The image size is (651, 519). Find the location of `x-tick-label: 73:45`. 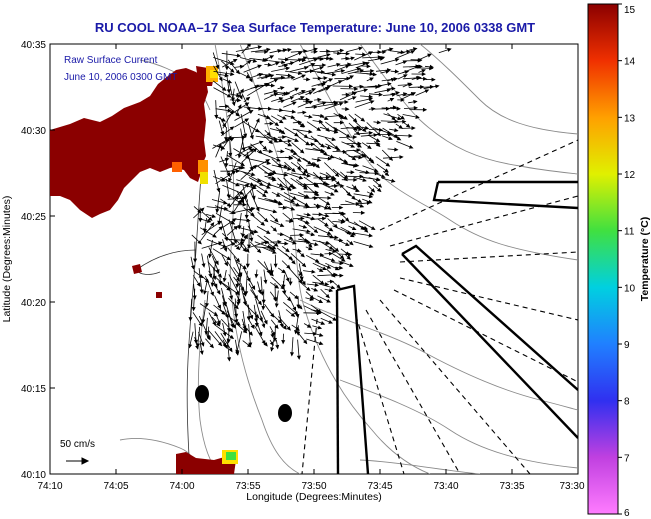

x-tick-label: 73:45 is located at coordinates (379, 486).